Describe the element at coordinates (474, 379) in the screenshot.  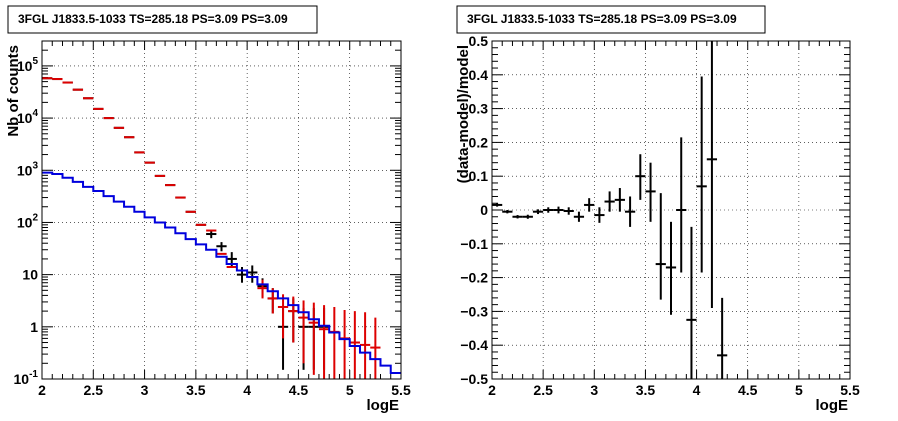
I see `y-tick-label: −0.5` at that location.